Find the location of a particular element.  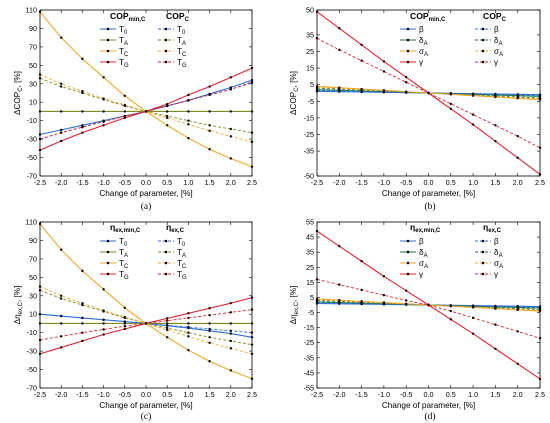

y-tick-label: -15 is located at coordinates (309, 117).